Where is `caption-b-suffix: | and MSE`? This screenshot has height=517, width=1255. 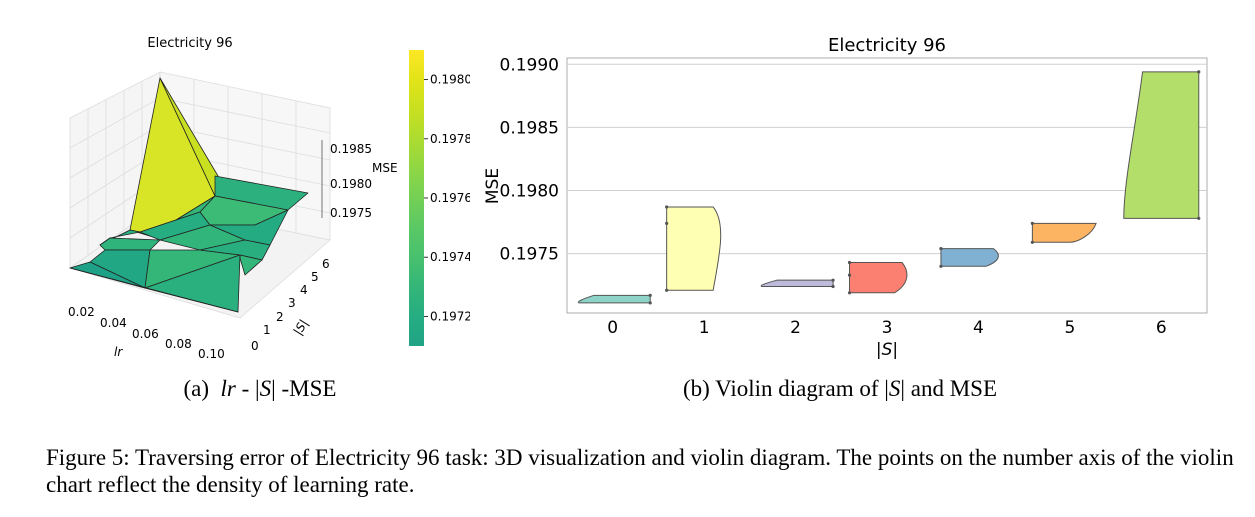 caption-b-suffix: | and MSE is located at coordinates (949, 388).